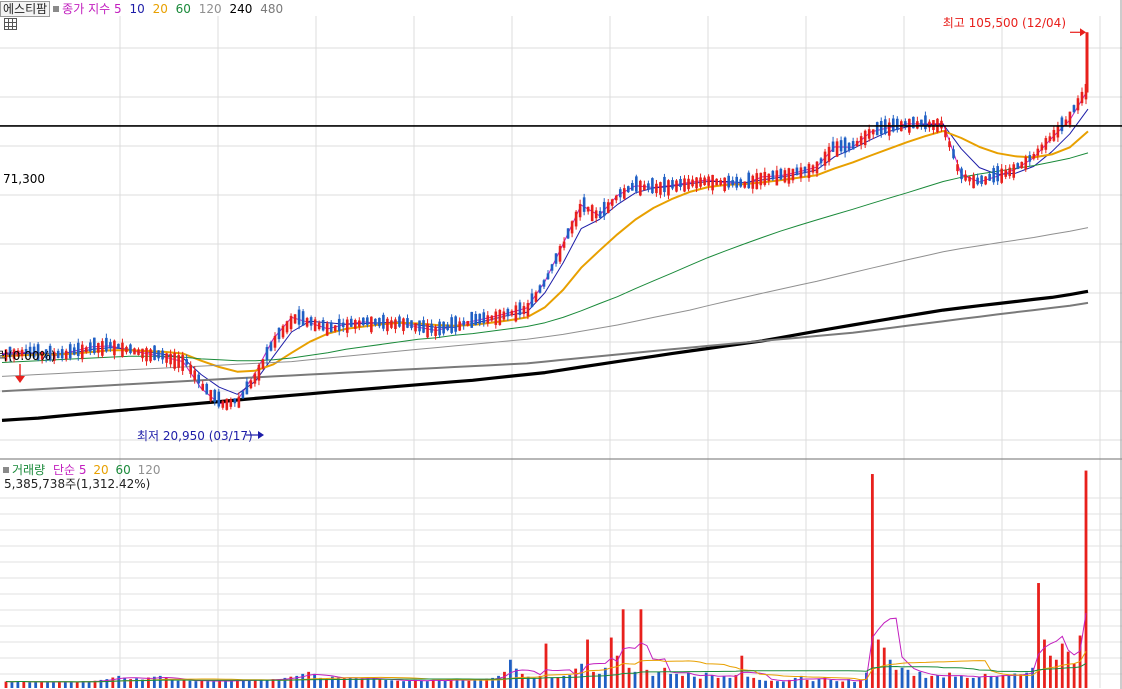 Image resolution: width=1122 pixels, height=689 pixels. I want to click on stock-name: 에스티팜, so click(25, 9).